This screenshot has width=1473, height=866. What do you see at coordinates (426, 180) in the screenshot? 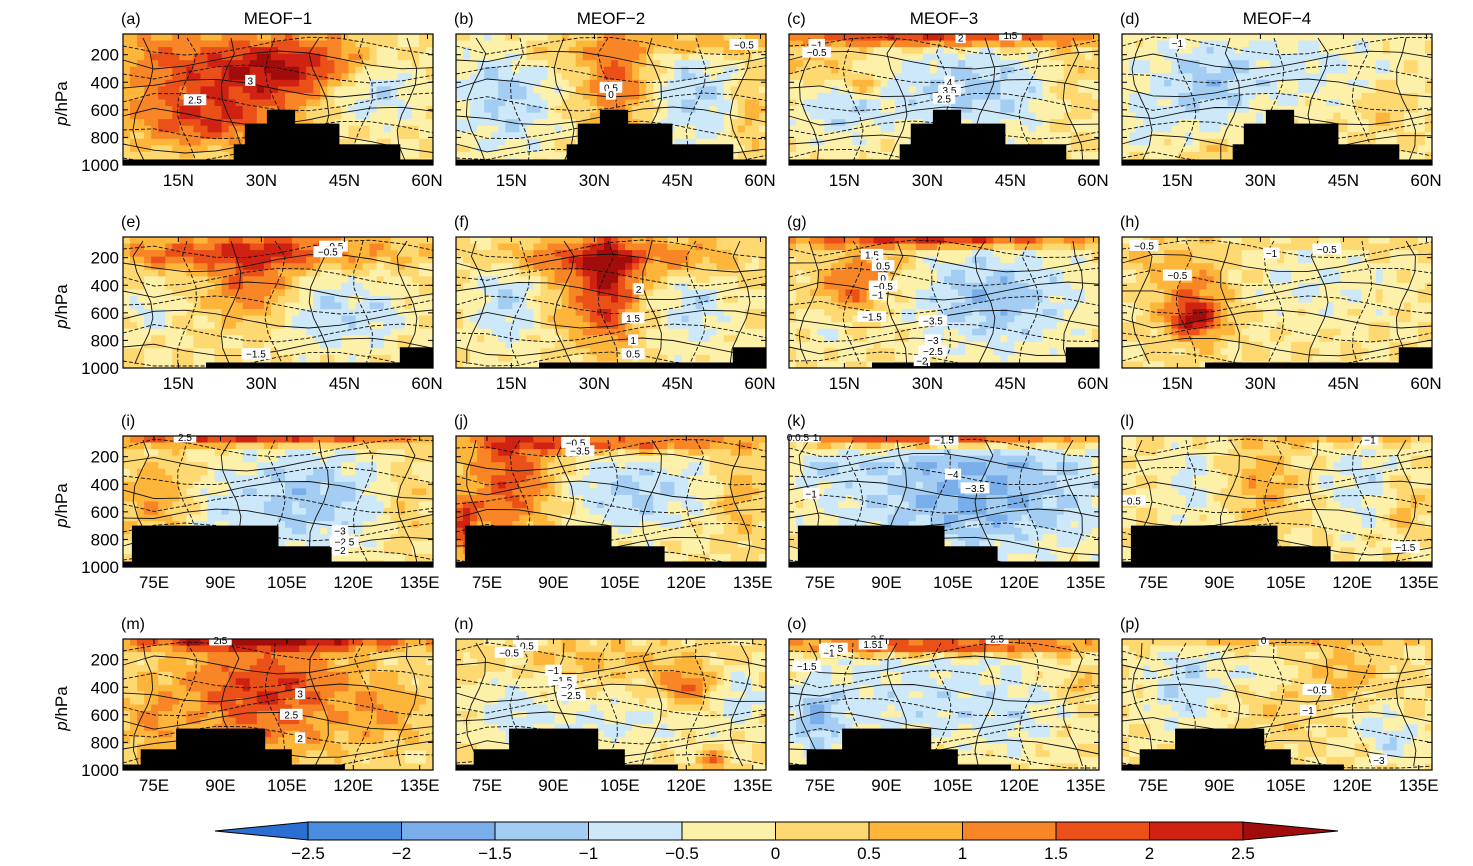
I see `x-tick-label: 60N` at bounding box center [426, 180].